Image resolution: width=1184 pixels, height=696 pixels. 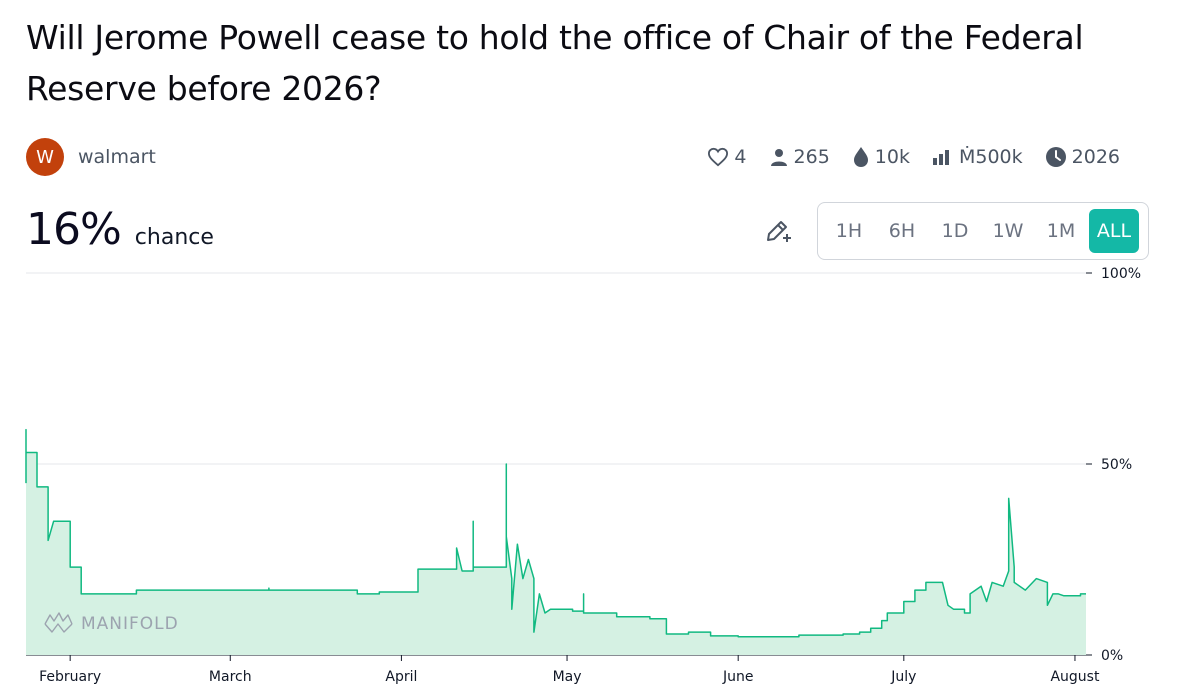 What do you see at coordinates (230, 677) in the screenshot?
I see `x-tick-label: March` at bounding box center [230, 677].